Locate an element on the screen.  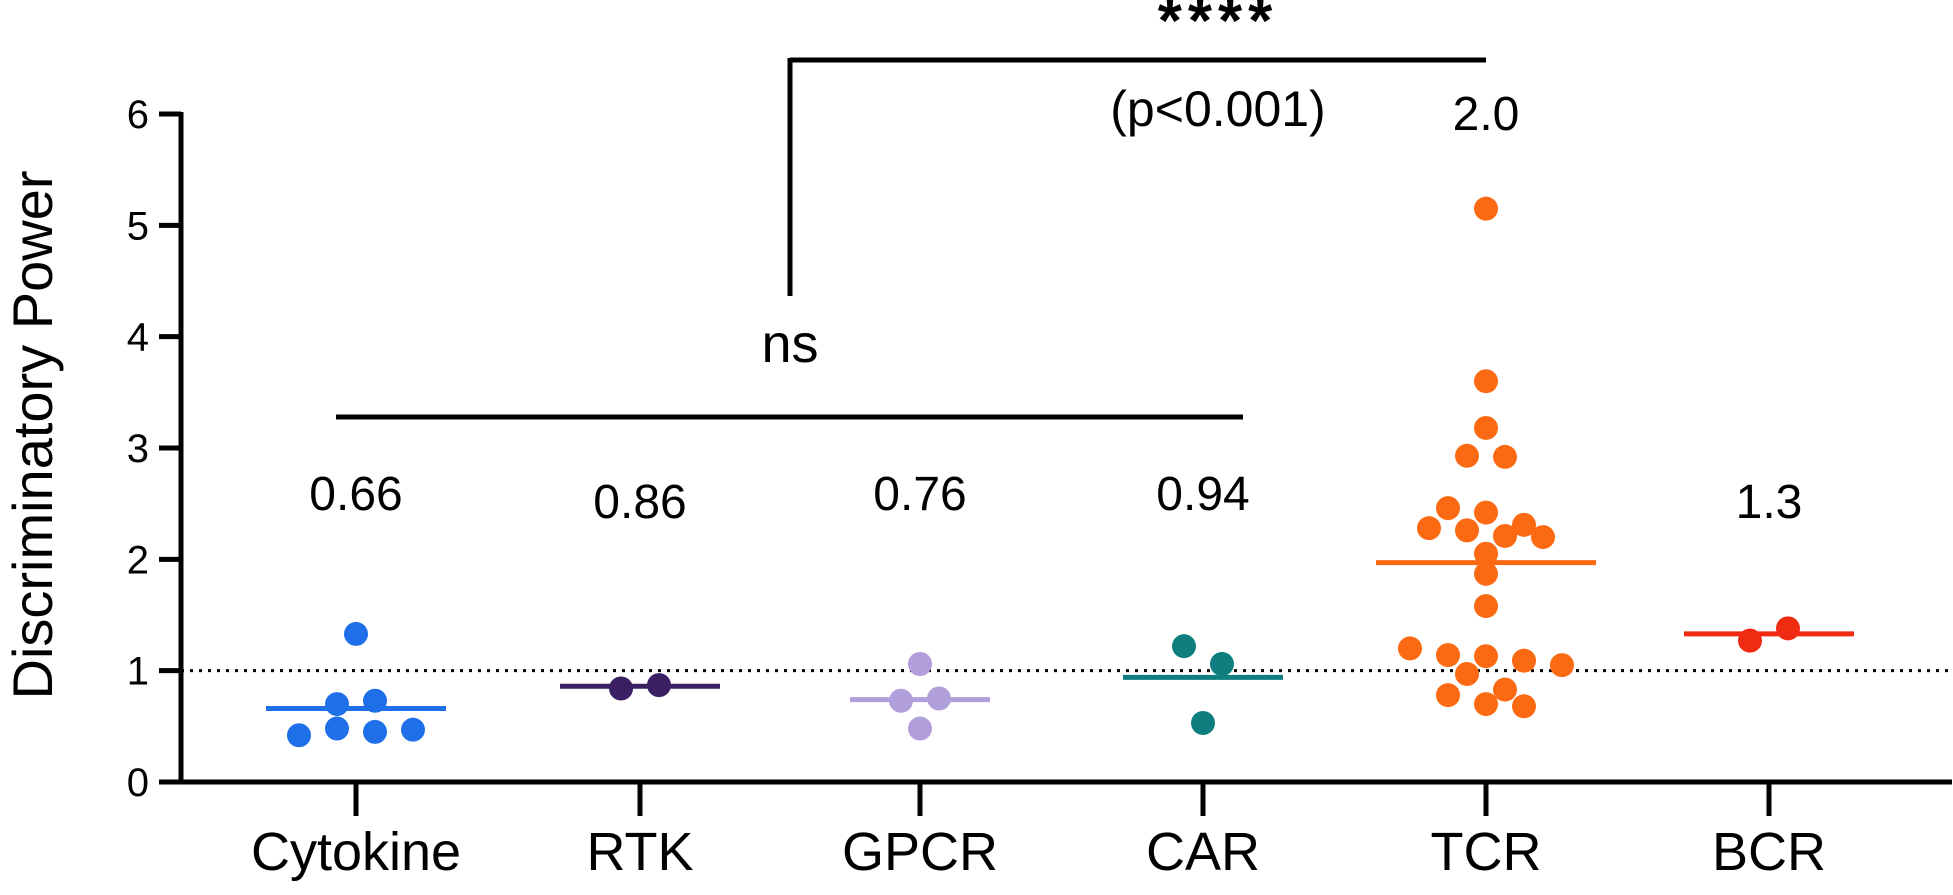
x-tick-label: CAR is located at coordinates (1203, 852).